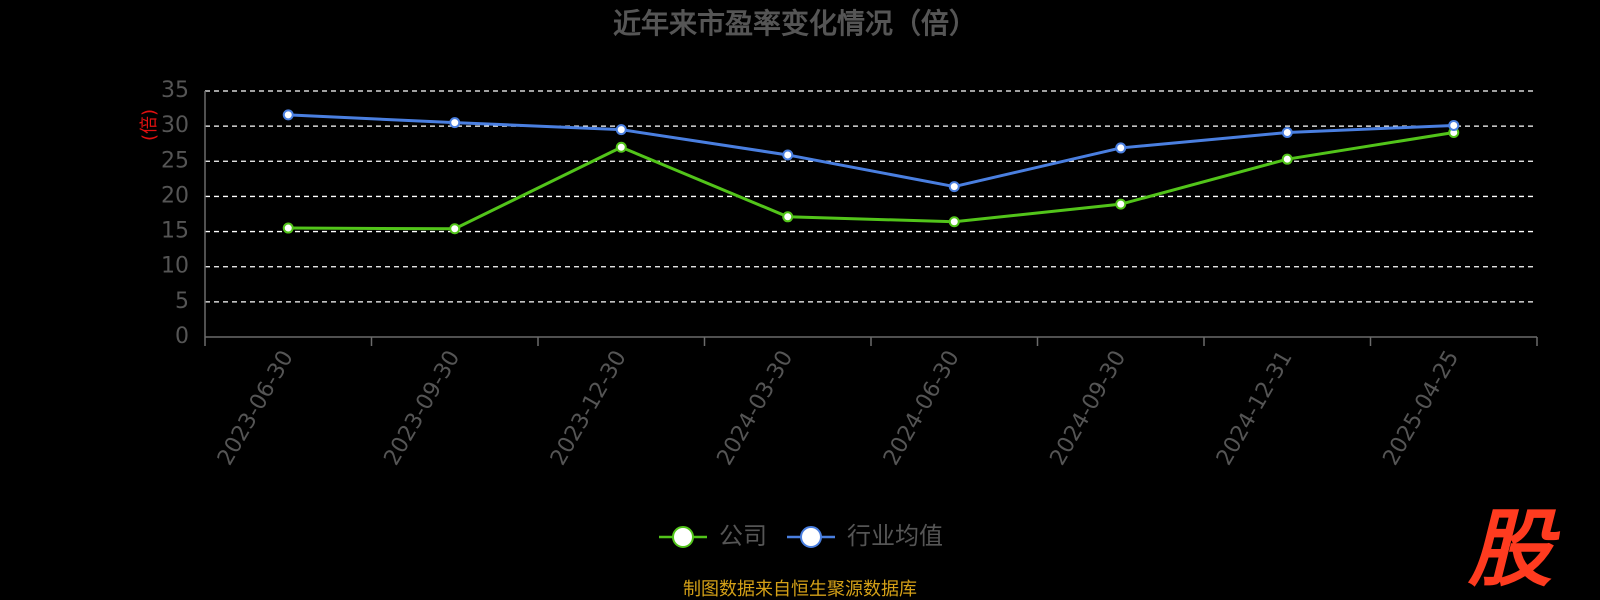 The height and width of the screenshot is (600, 1600). What do you see at coordinates (175, 125) in the screenshot?
I see `y-tick-label: 30` at bounding box center [175, 125].